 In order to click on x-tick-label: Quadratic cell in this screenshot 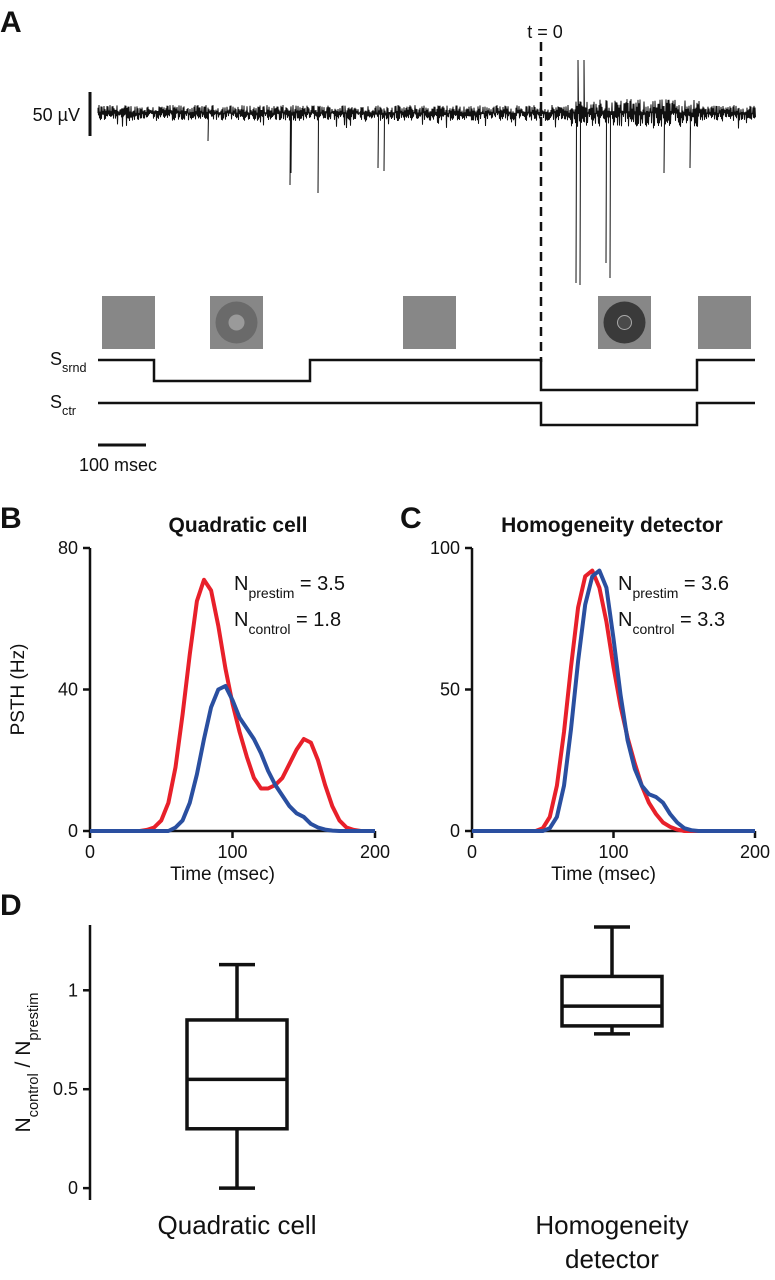, I will do `click(237, 1225)`.